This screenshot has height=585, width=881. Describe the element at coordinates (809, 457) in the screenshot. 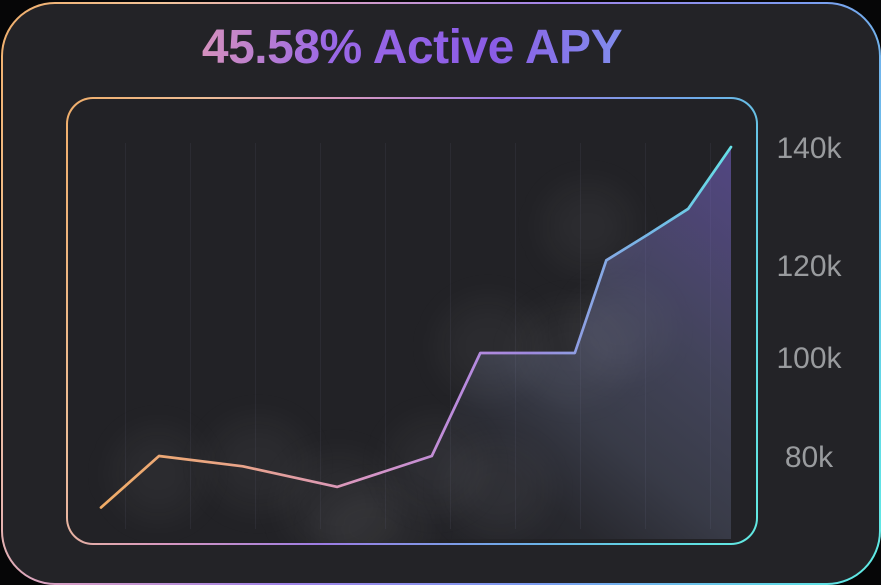

I see `y-axis-tick-80k: 80k` at that location.